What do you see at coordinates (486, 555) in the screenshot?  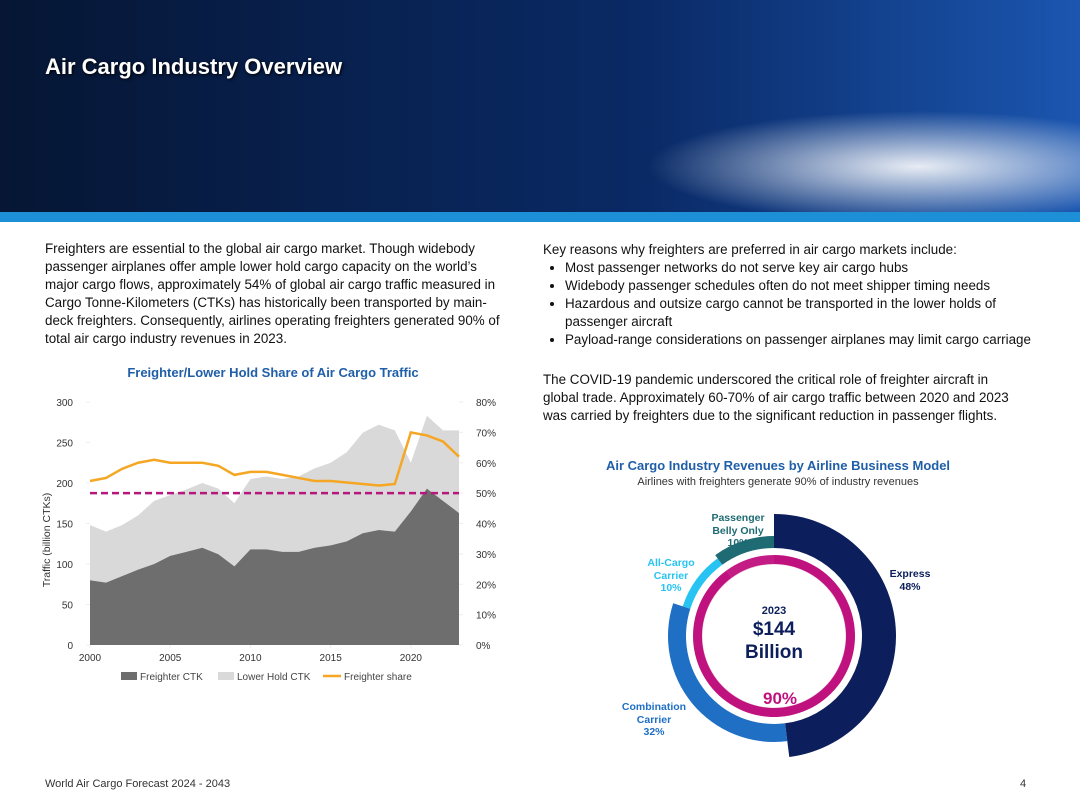 I see `y2-tick-label: 30%` at bounding box center [486, 555].